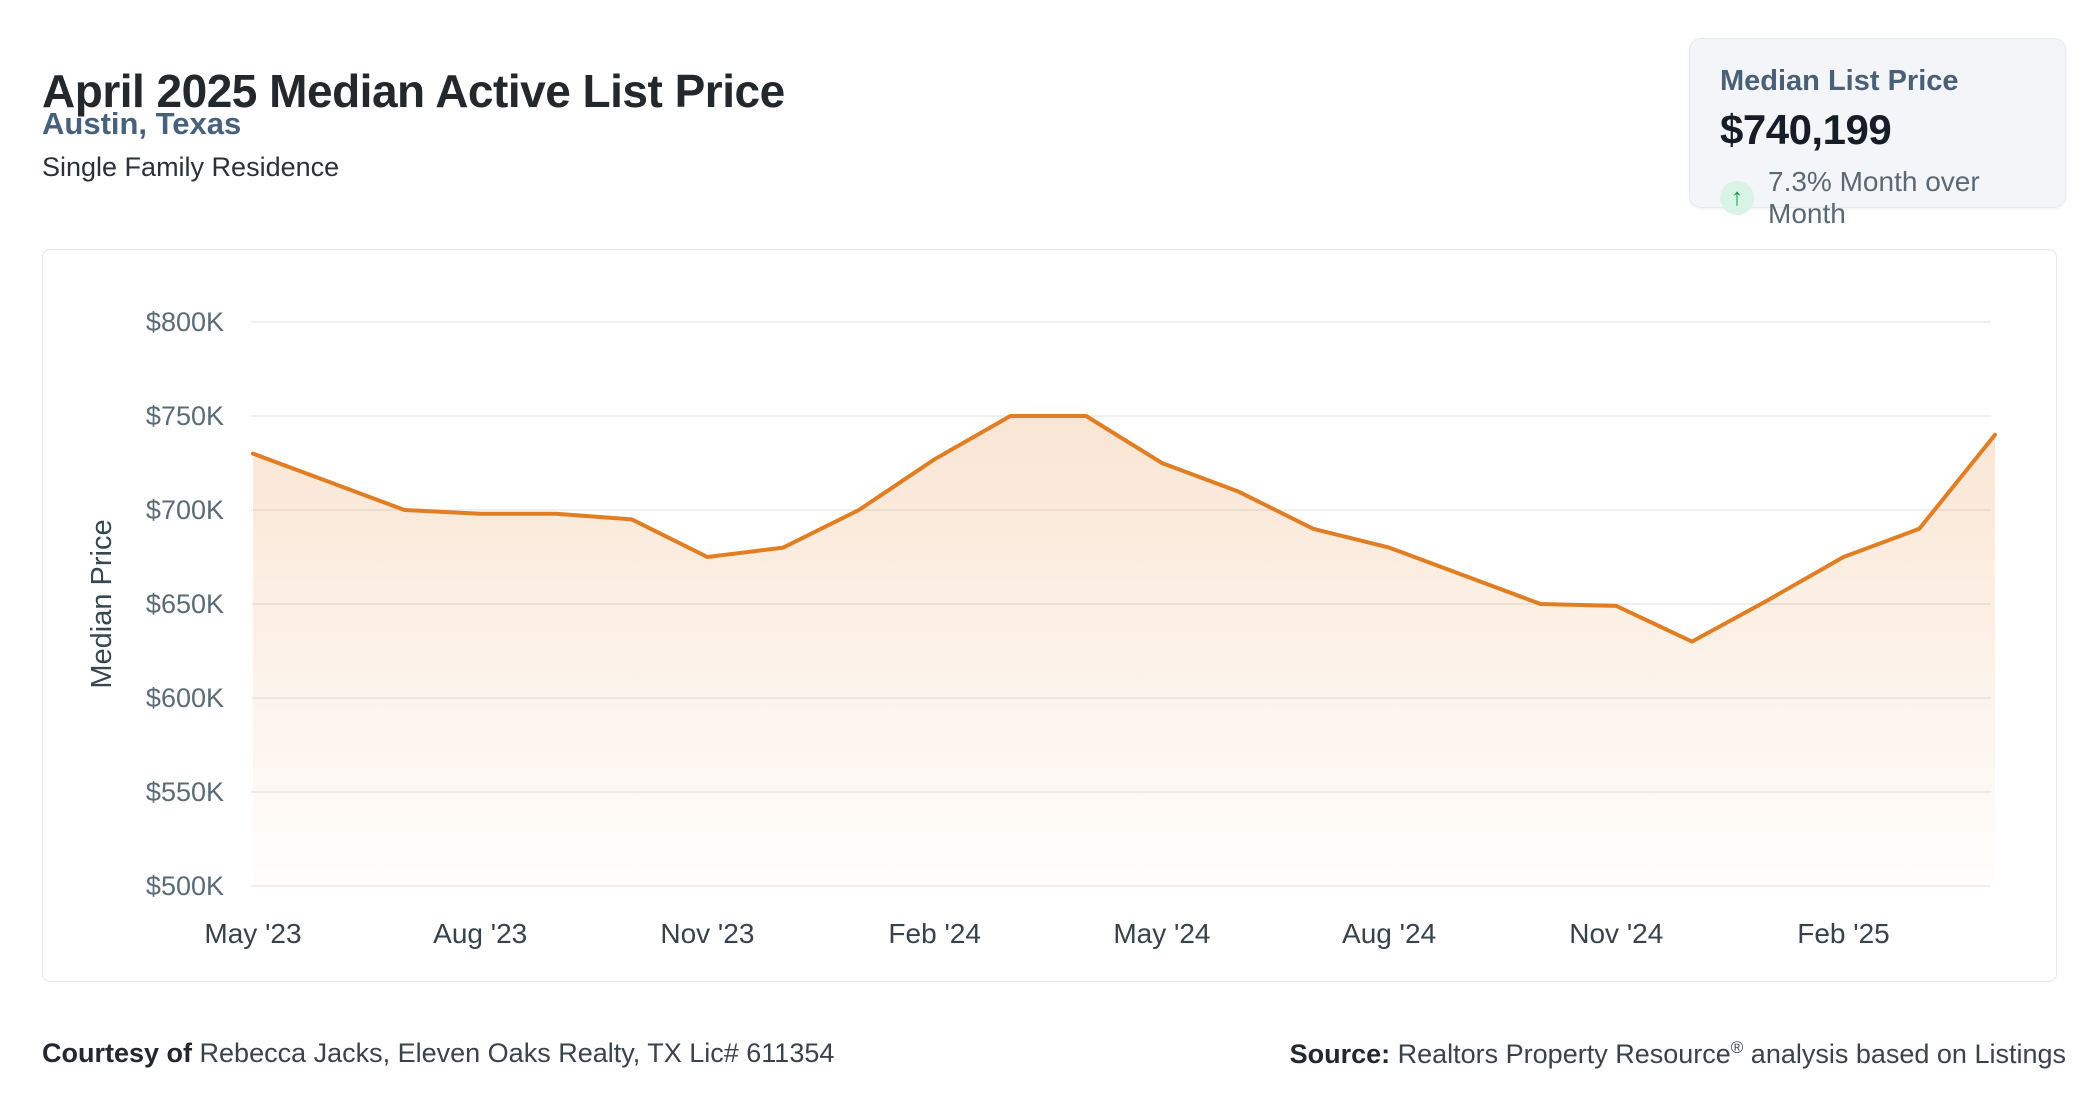 This screenshot has width=2096, height=1100. Describe the element at coordinates (480, 933) in the screenshot. I see `x-tick-Aug '23: Aug '23` at that location.